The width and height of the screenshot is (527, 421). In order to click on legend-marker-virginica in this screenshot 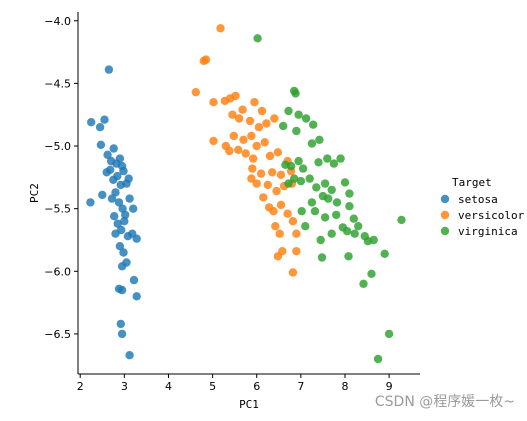, I will do `click(445, 231)`.